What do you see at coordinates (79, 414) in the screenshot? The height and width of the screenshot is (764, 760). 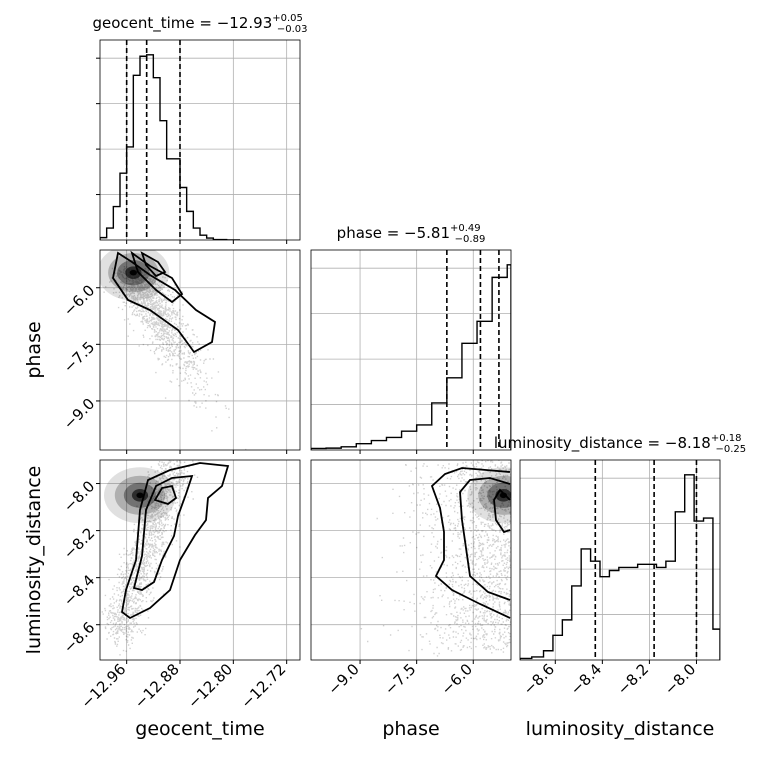 I see `y-tick-label-phase: −9.0` at bounding box center [79, 414].